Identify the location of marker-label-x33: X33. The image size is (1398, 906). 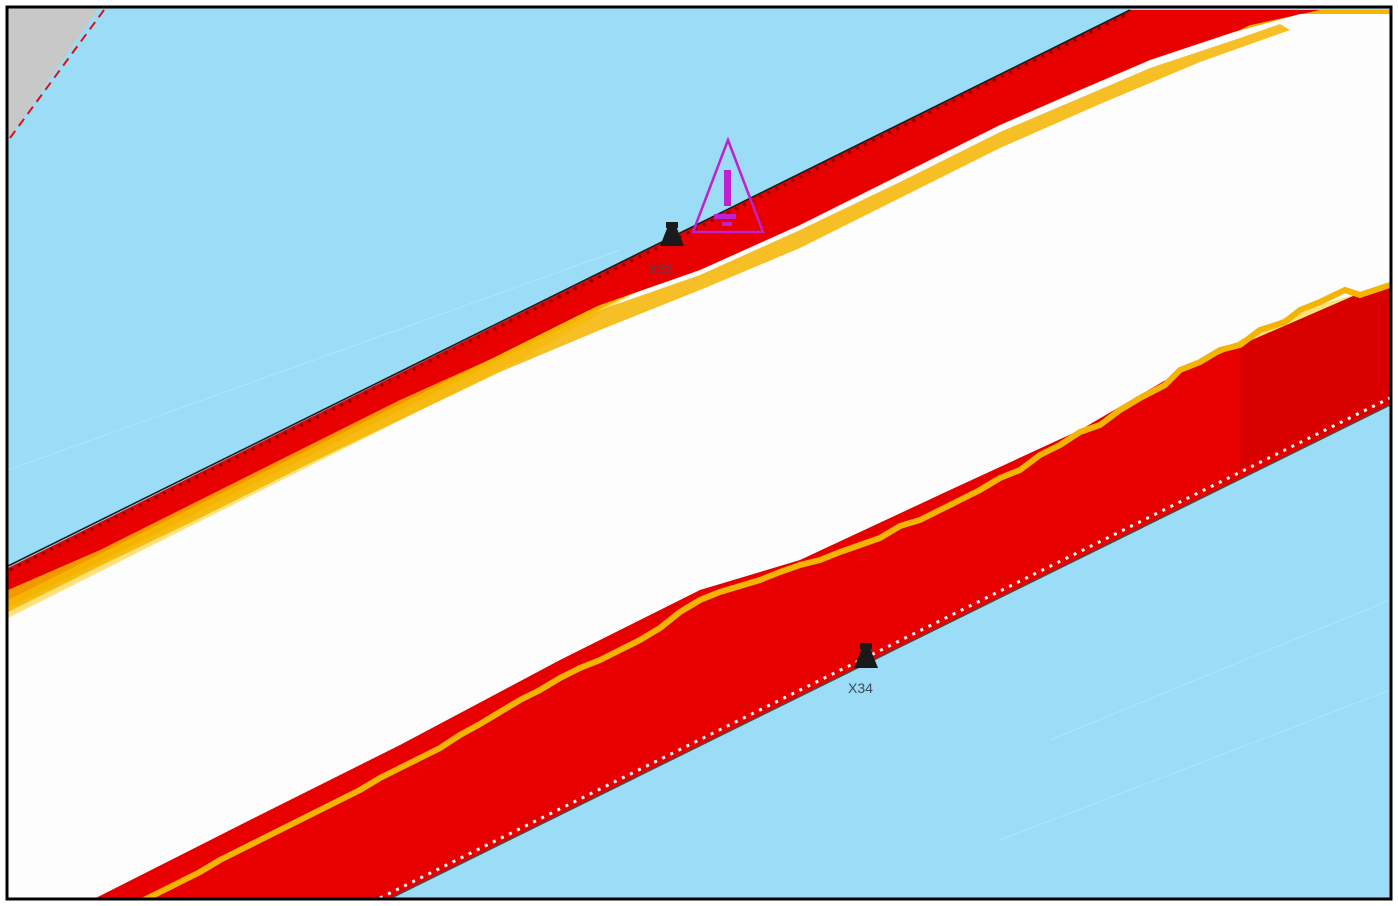
(660, 269).